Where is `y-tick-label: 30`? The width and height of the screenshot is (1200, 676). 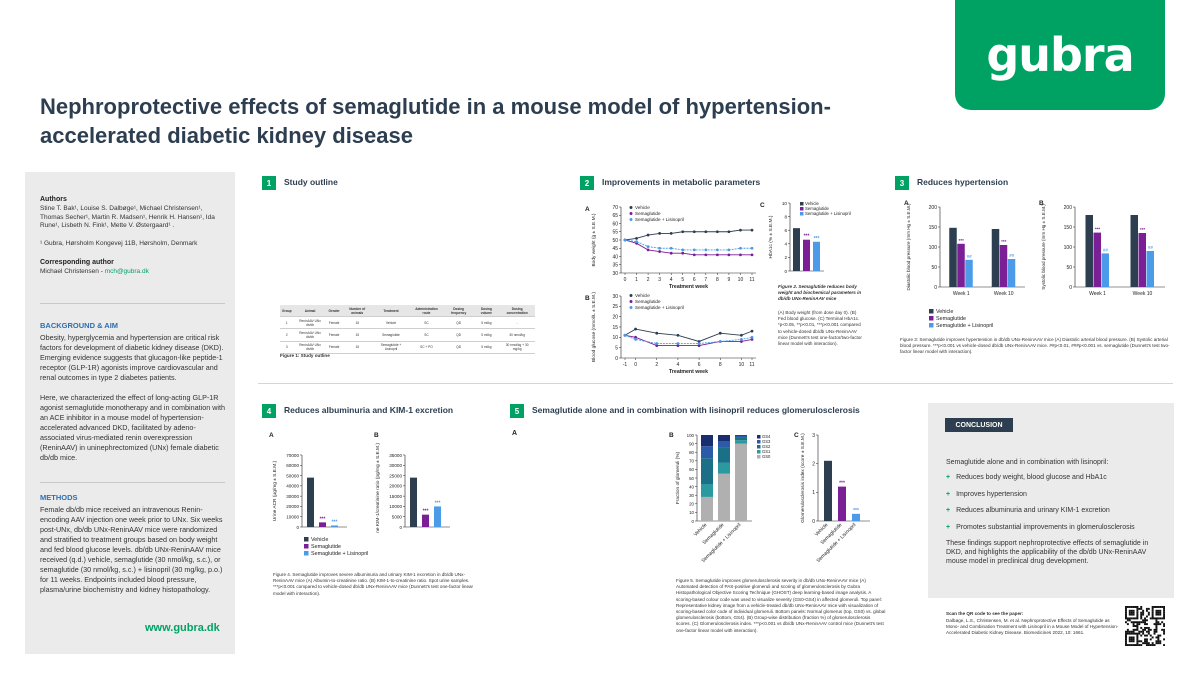
y-tick-label: 30 is located at coordinates (691, 495).